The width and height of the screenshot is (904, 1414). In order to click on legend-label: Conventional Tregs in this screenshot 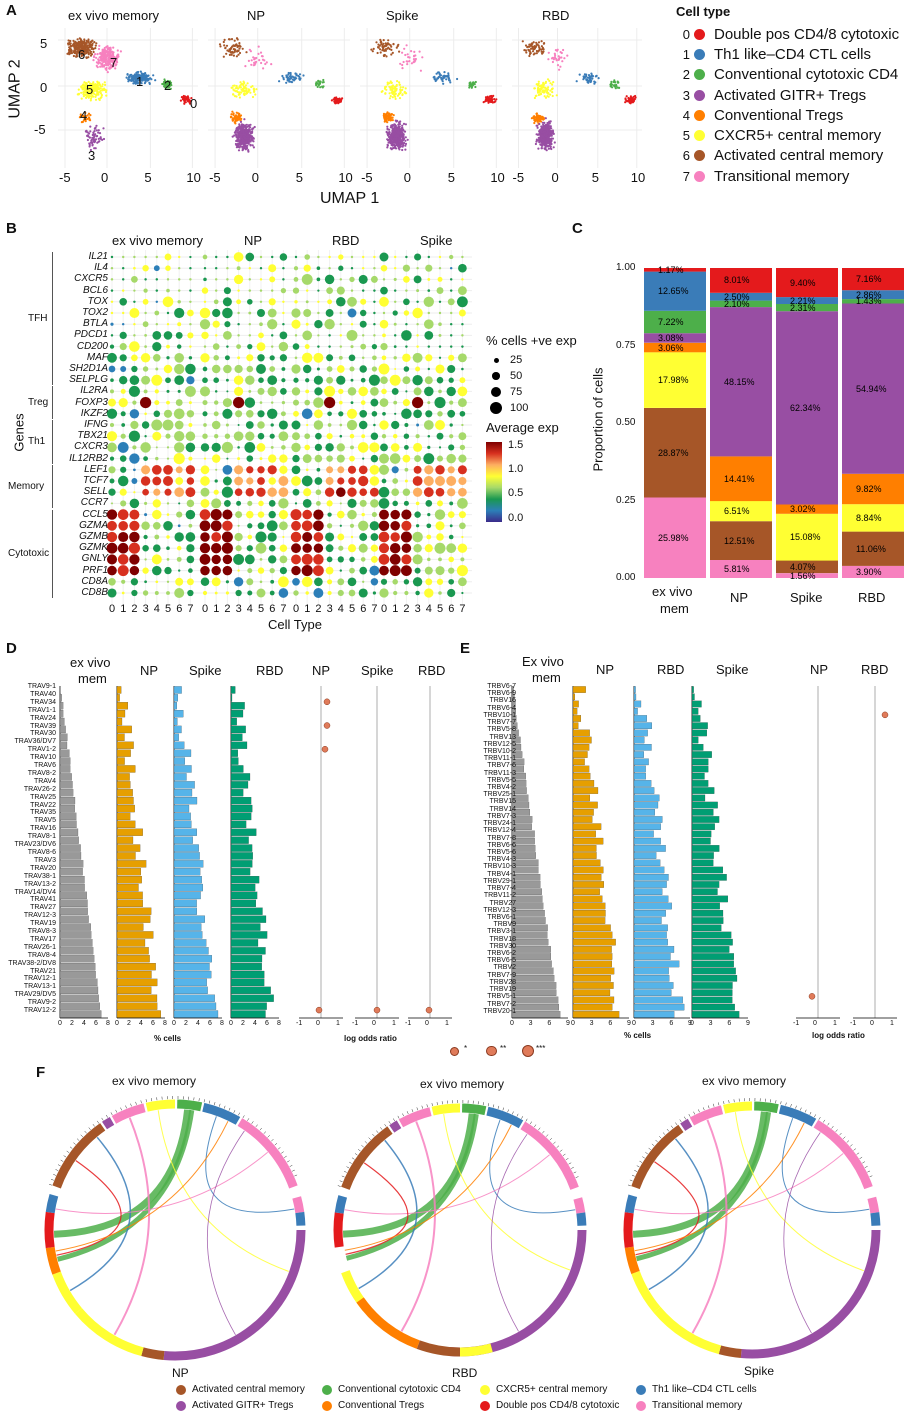, I will do `click(779, 115)`.